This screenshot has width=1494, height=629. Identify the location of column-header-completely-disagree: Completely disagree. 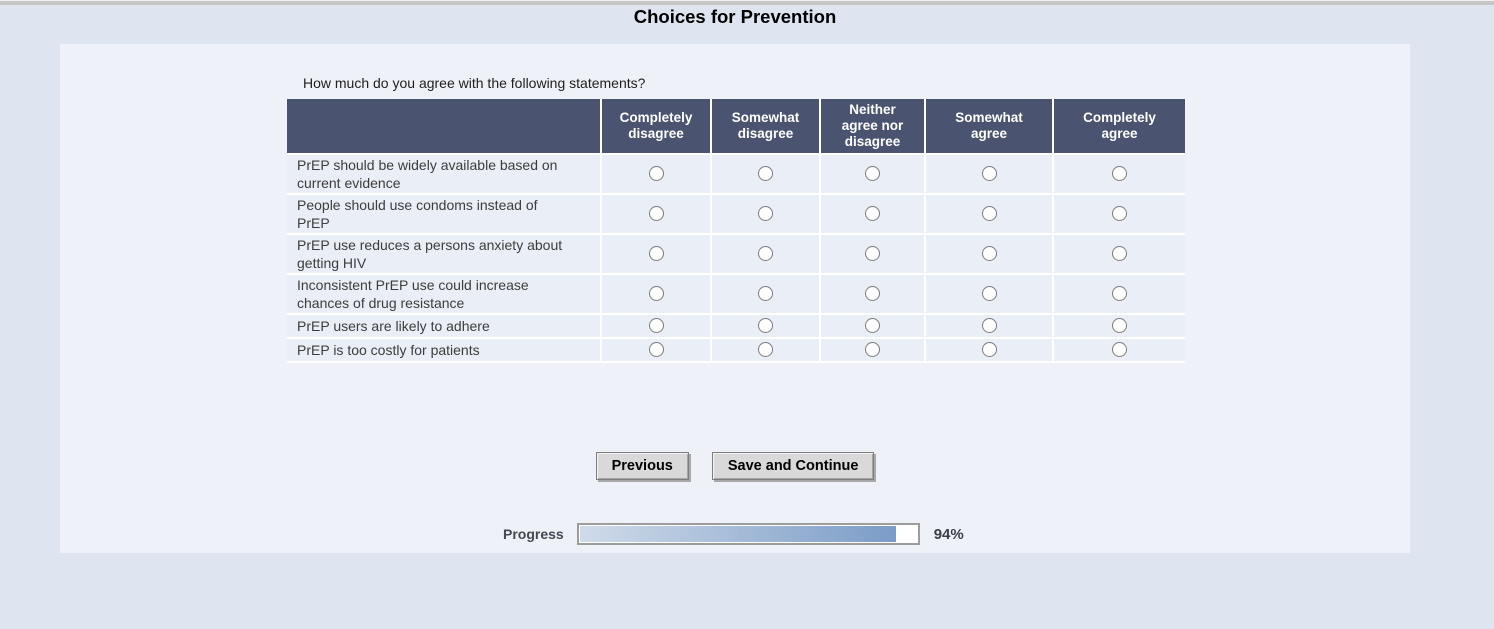
(656, 127).